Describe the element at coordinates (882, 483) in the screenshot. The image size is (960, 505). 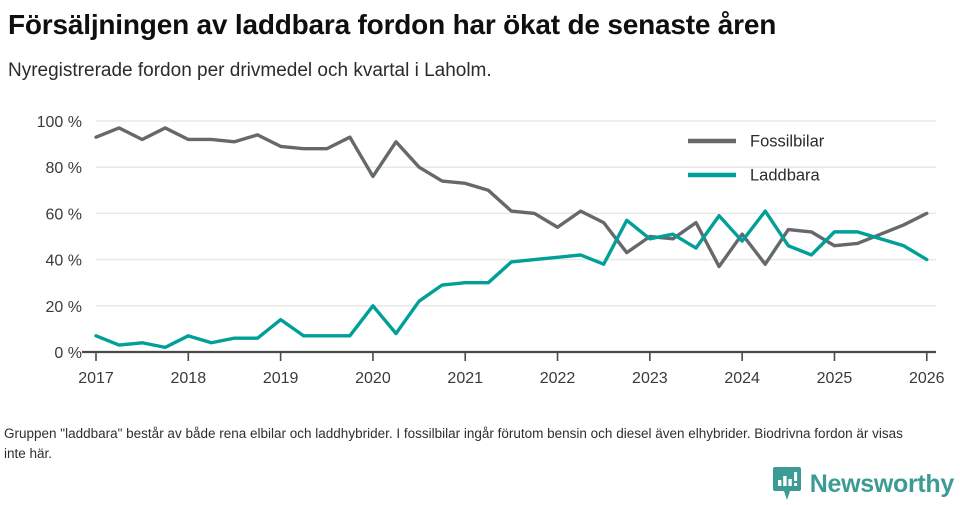
I see `brand-name: Newsworthy` at that location.